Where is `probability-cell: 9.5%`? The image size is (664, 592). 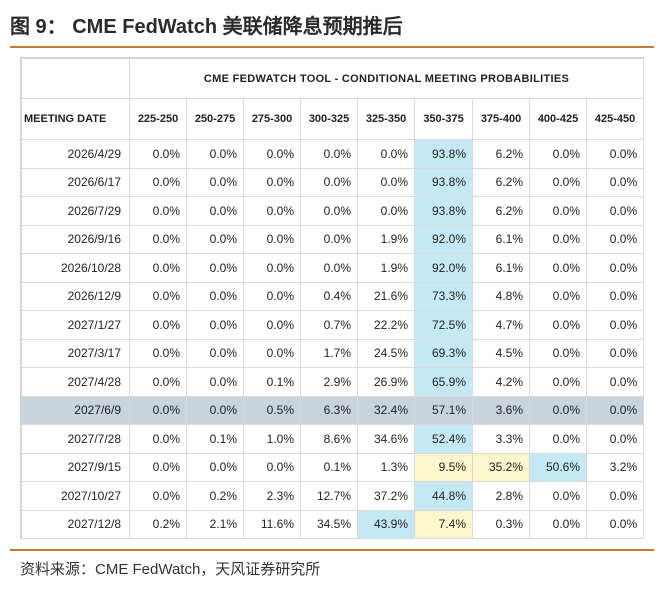 probability-cell: 9.5% is located at coordinates (443, 467).